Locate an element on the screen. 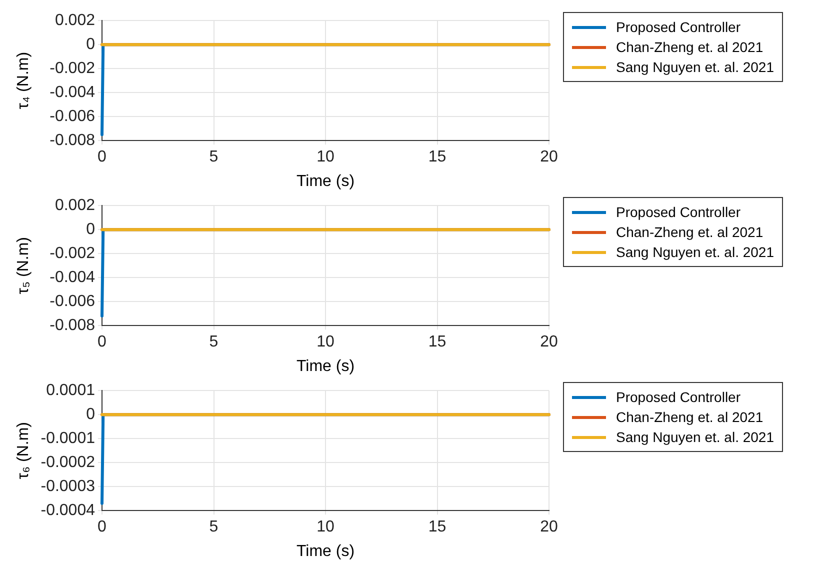 This screenshot has width=813, height=570. y-axis-title: τ₅ (N.m) is located at coordinates (23, 265).